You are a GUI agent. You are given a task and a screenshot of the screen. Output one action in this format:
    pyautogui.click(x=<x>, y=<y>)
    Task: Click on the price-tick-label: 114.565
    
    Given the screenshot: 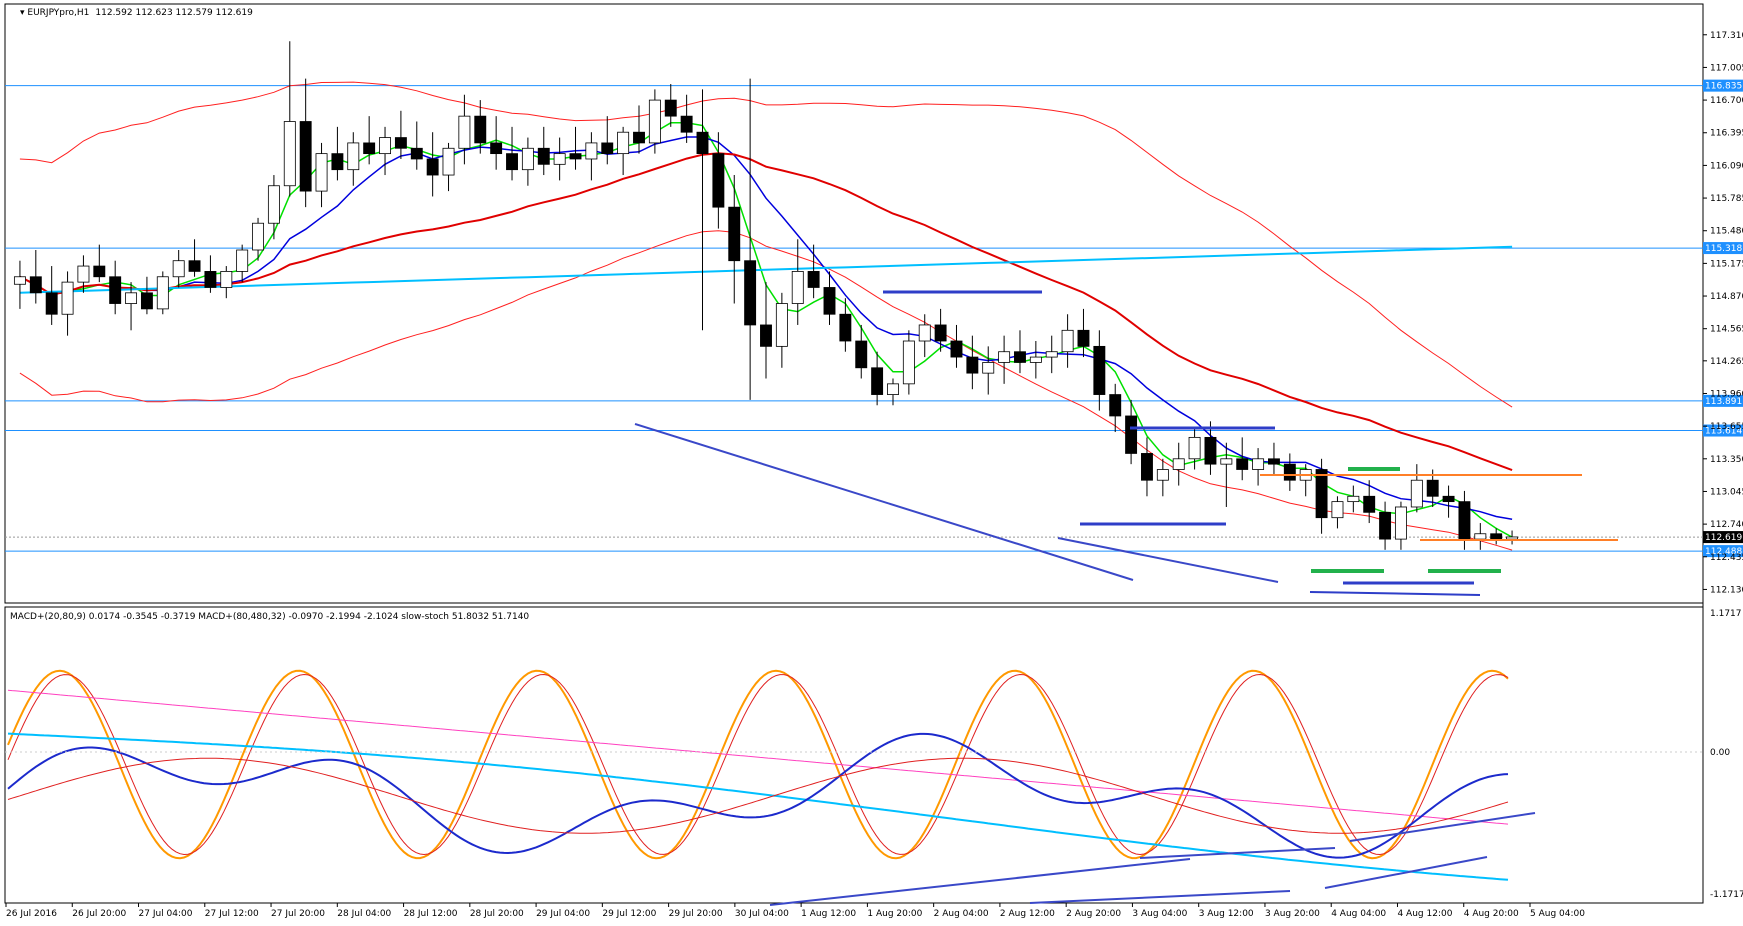 What is the action you would take?
    pyautogui.click(x=1726, y=330)
    